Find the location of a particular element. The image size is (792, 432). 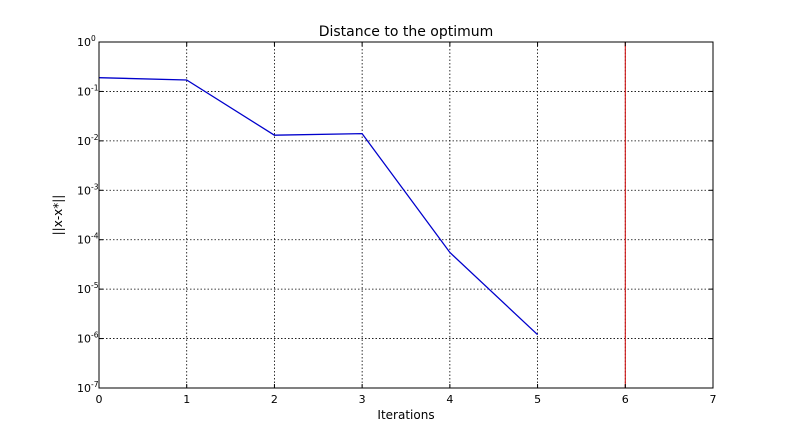

y-tick-label: 10⁻³ is located at coordinates (88, 189).